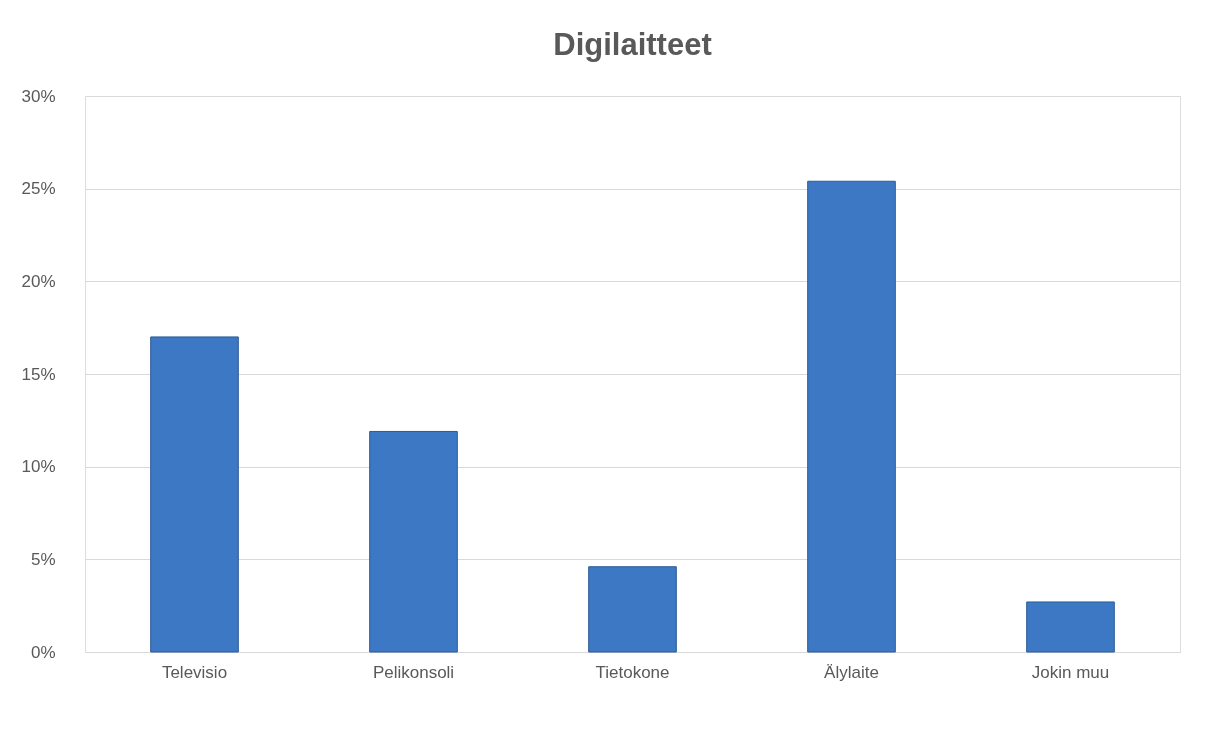 The height and width of the screenshot is (753, 1213). What do you see at coordinates (38, 467) in the screenshot?
I see `y-tick-label: 10%` at bounding box center [38, 467].